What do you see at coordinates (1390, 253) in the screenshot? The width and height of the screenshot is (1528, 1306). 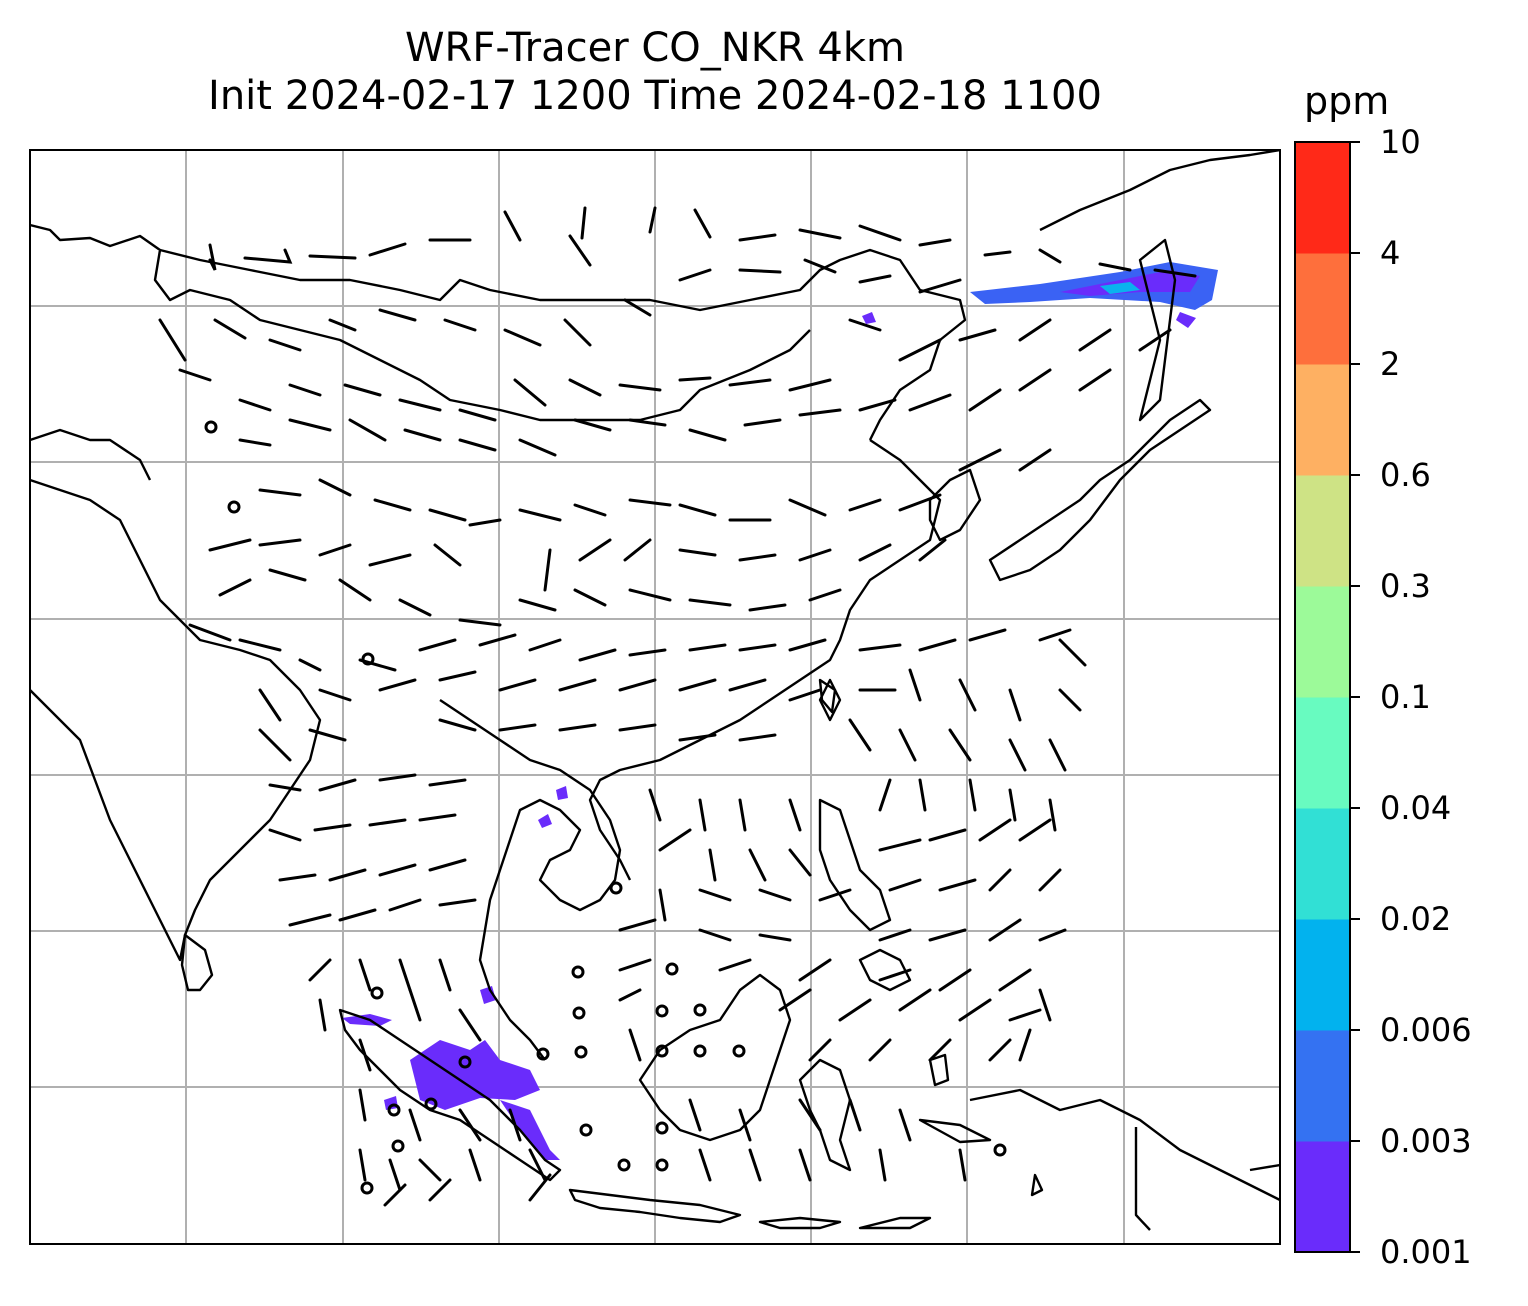 I see `colorbar-tick-label: 4` at bounding box center [1390, 253].